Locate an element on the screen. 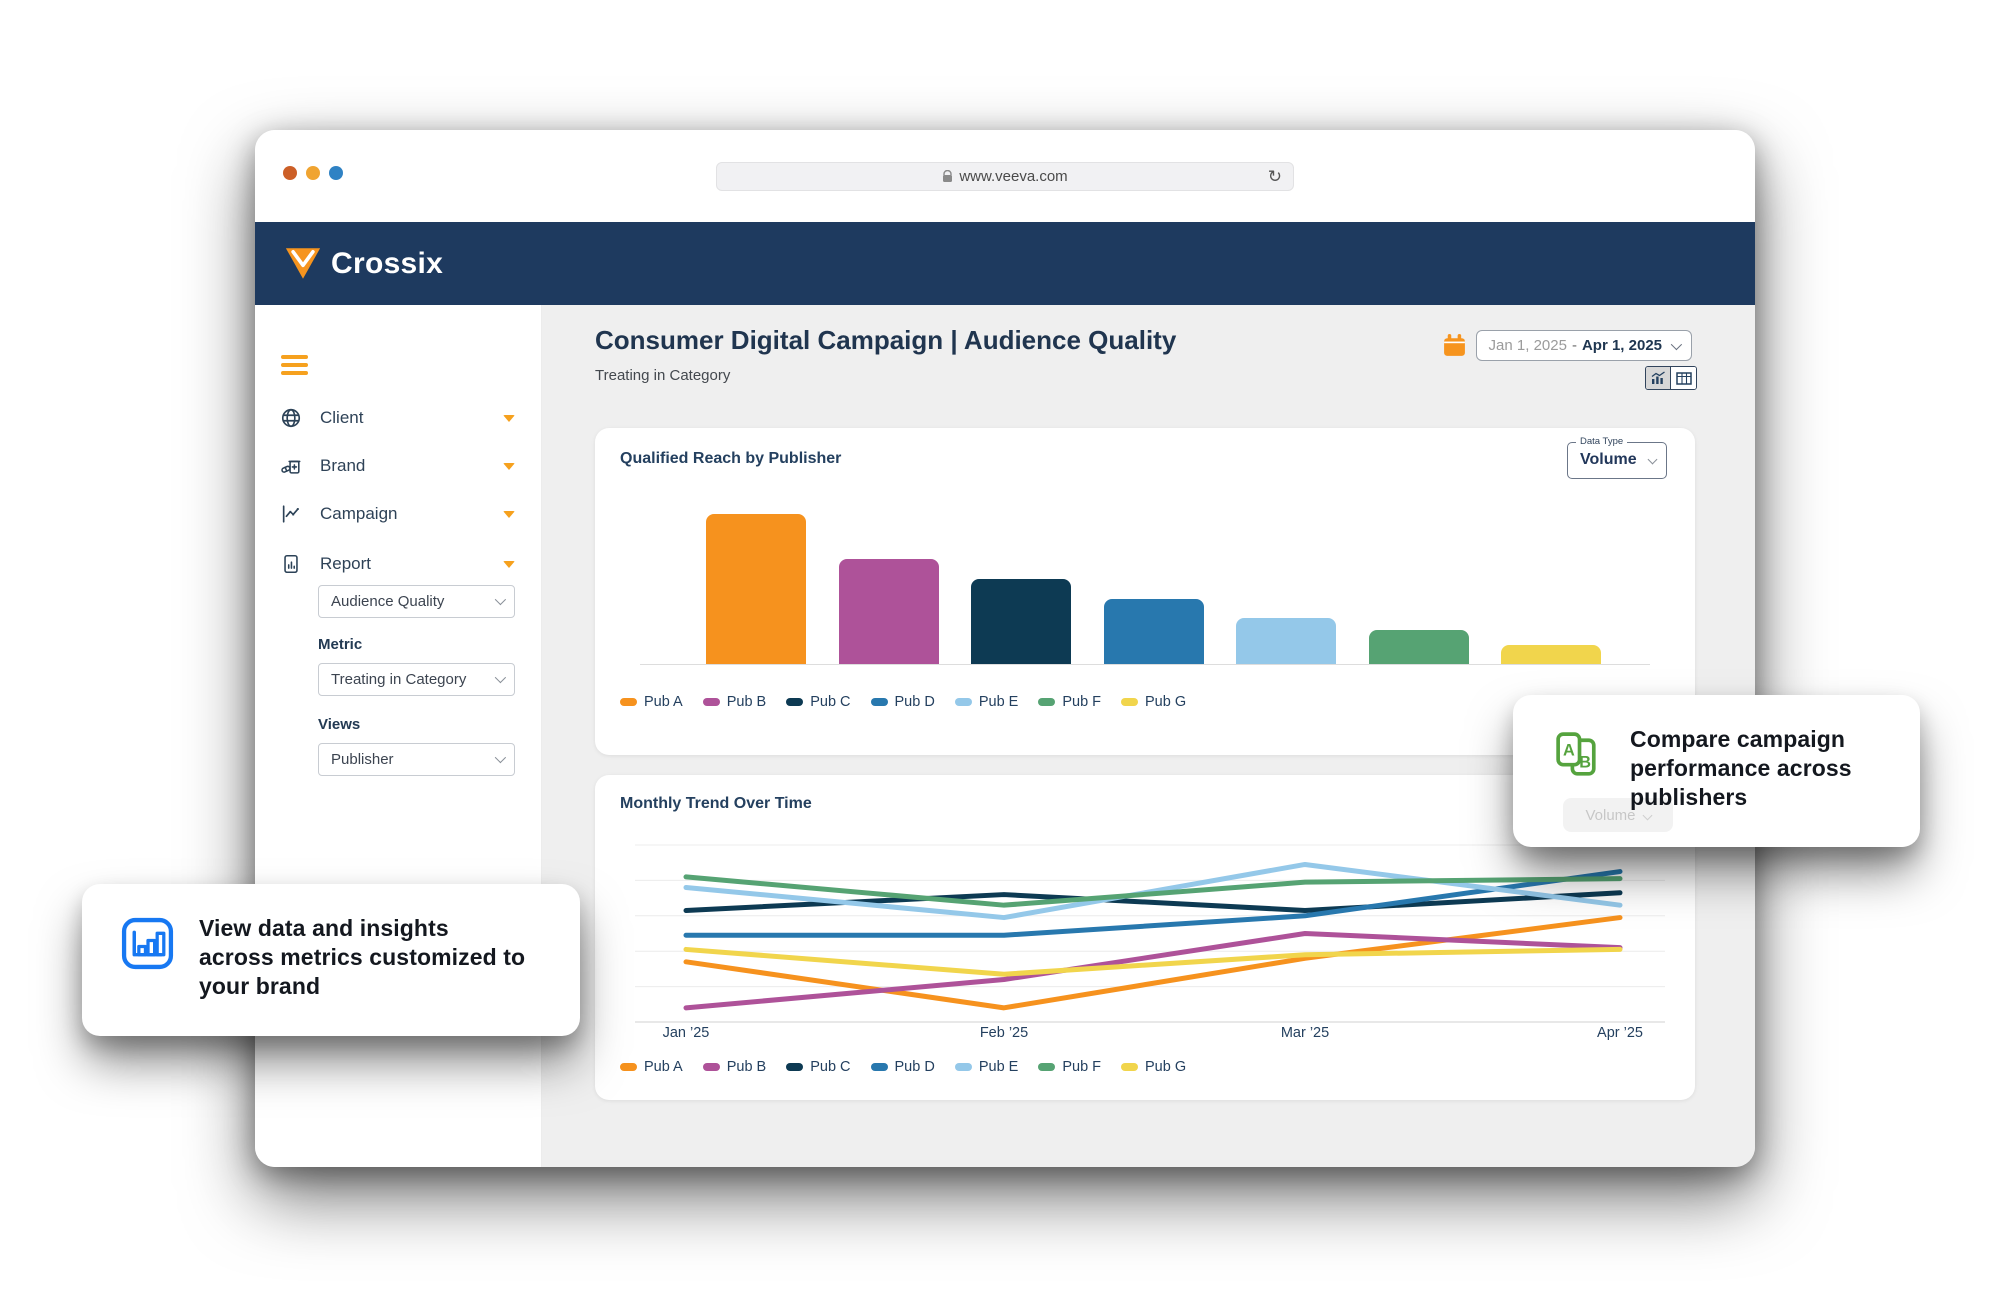 Image resolution: width=2000 pixels, height=1300 pixels. address-bar: www.veeva.com ↻ is located at coordinates (1005, 176).